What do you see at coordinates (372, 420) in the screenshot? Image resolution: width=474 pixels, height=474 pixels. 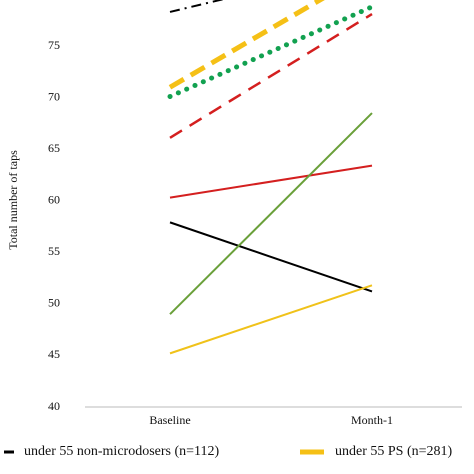 I see `x-tick-label: Month-1` at bounding box center [372, 420].